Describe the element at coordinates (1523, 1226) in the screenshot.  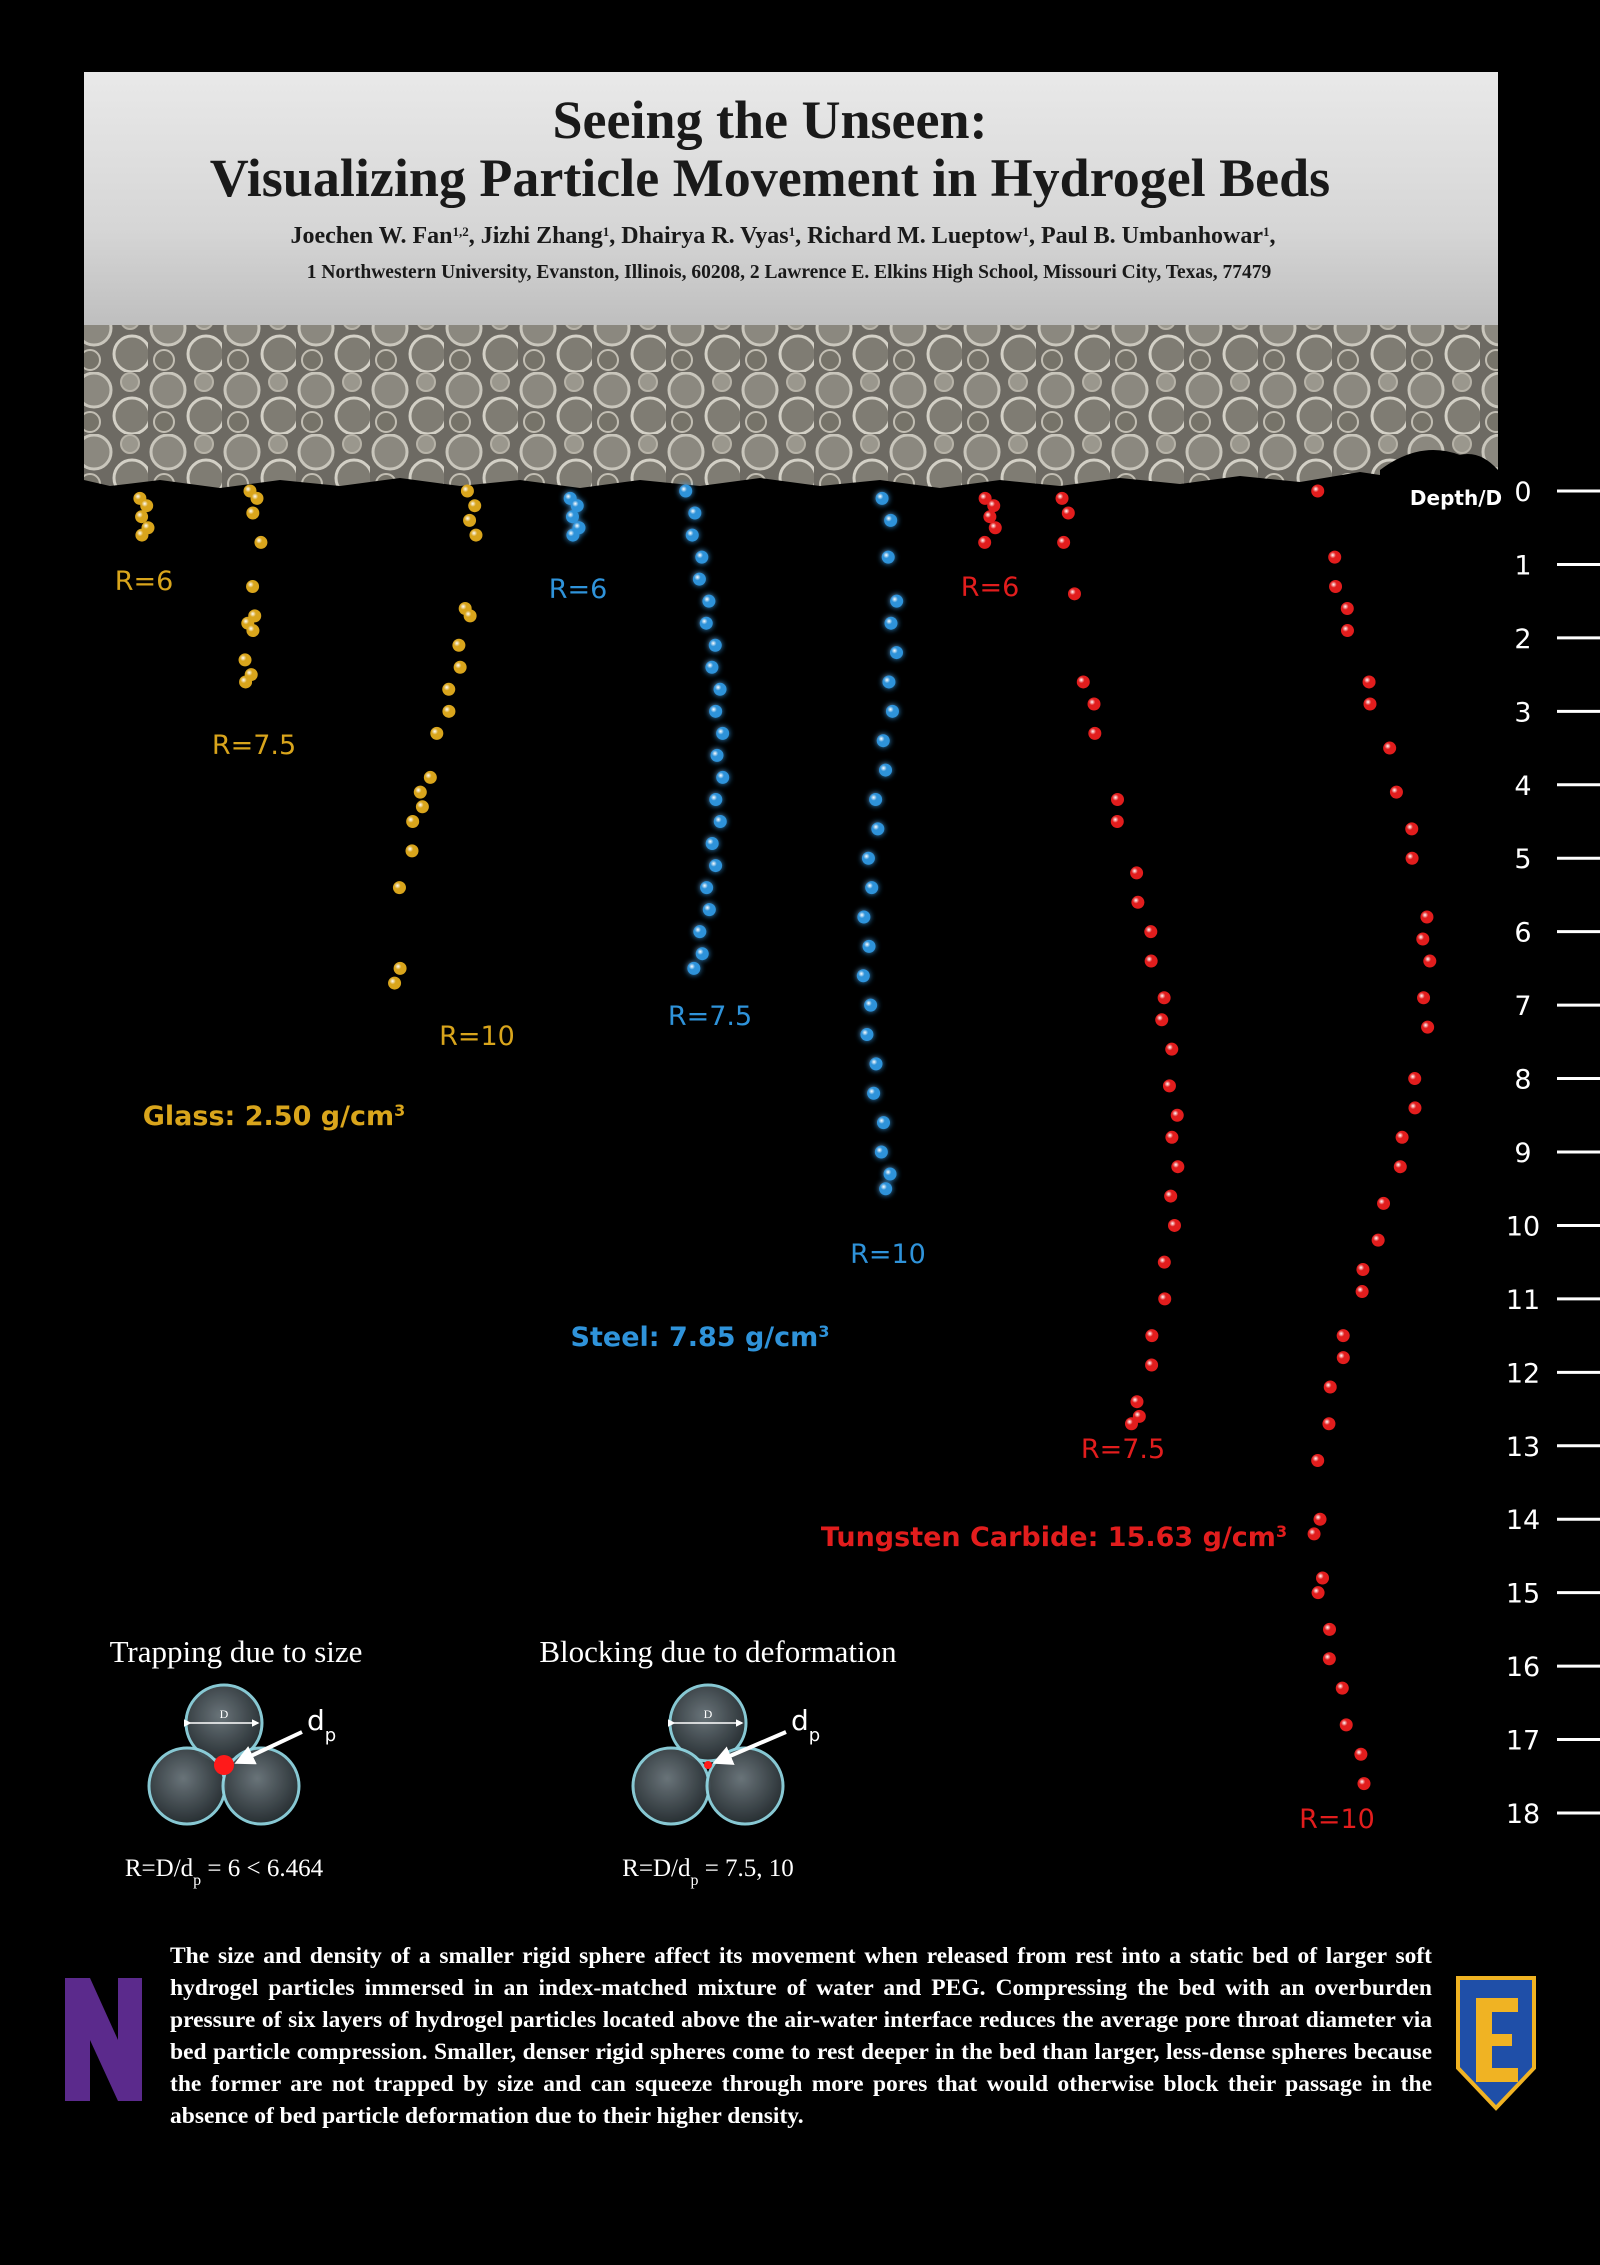
I see `tick-label: 10` at that location.